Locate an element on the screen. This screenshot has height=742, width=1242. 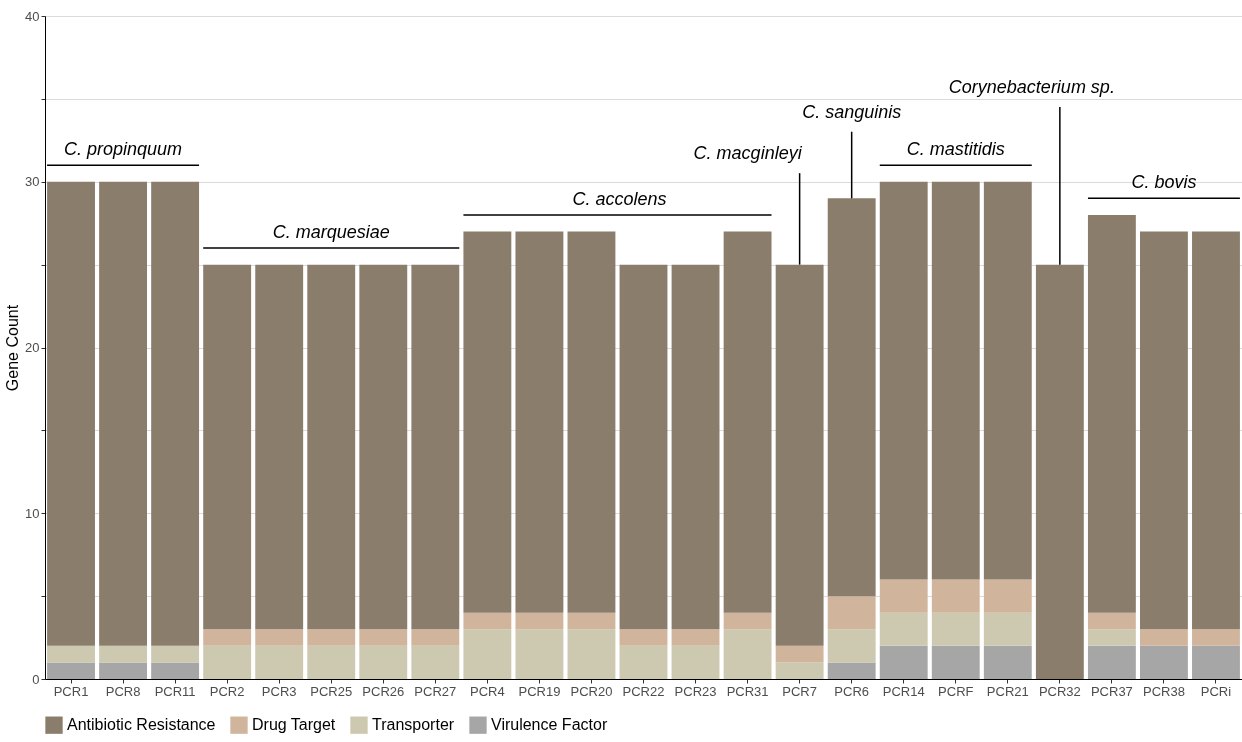
y-tick-label: 40 is located at coordinates (32, 16).